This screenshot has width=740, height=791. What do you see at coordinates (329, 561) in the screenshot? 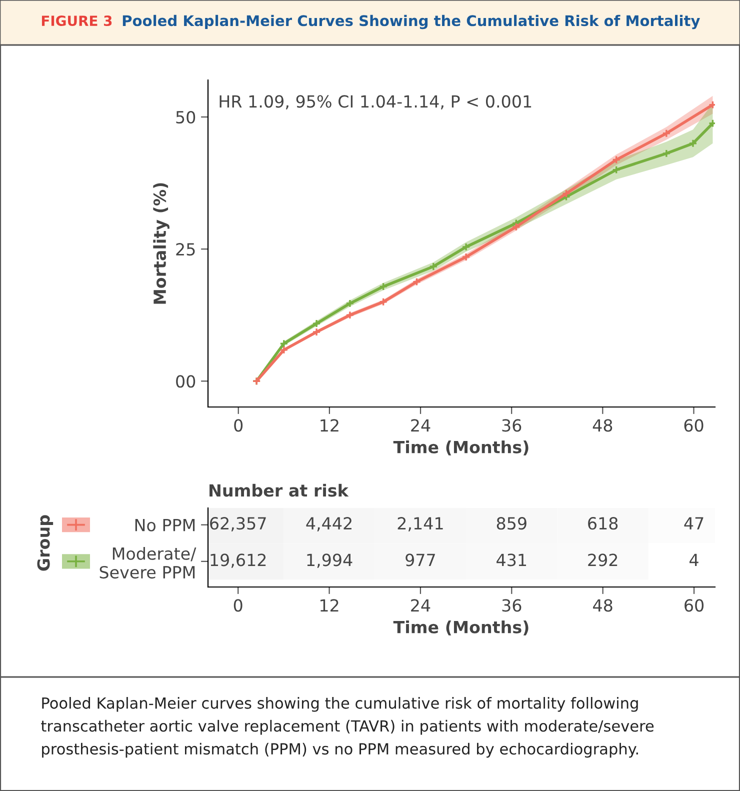
I see `data-label: 1,994` at bounding box center [329, 561].